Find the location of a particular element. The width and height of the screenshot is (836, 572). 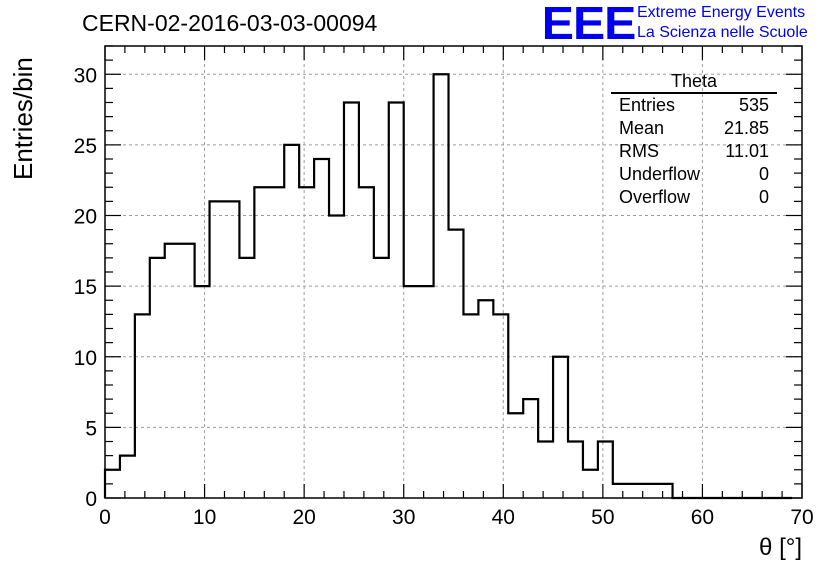

stats-row-underflow: Underflow 0 is located at coordinates (694, 174).